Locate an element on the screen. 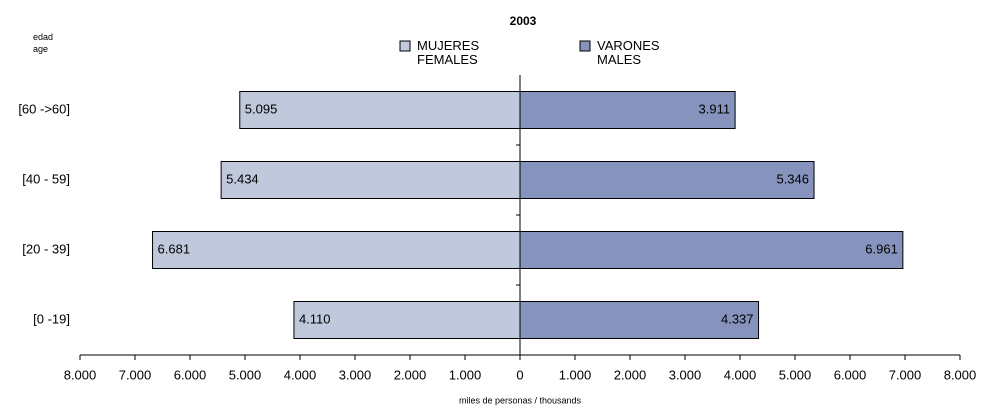 The height and width of the screenshot is (412, 984). y-axis-label: edad age is located at coordinates (43, 43).